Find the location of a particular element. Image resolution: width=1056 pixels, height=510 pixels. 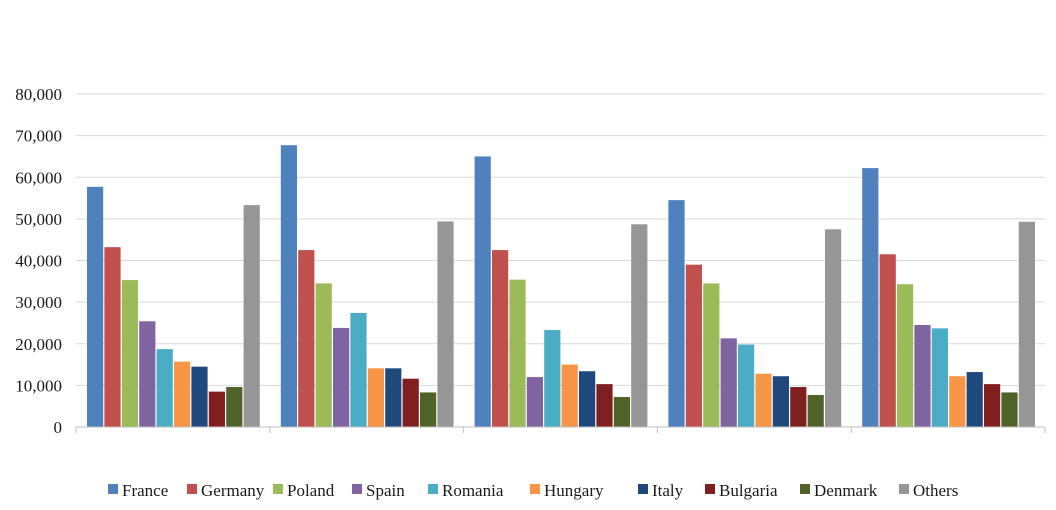

legend-item-denmark: Denmark is located at coordinates (839, 490).